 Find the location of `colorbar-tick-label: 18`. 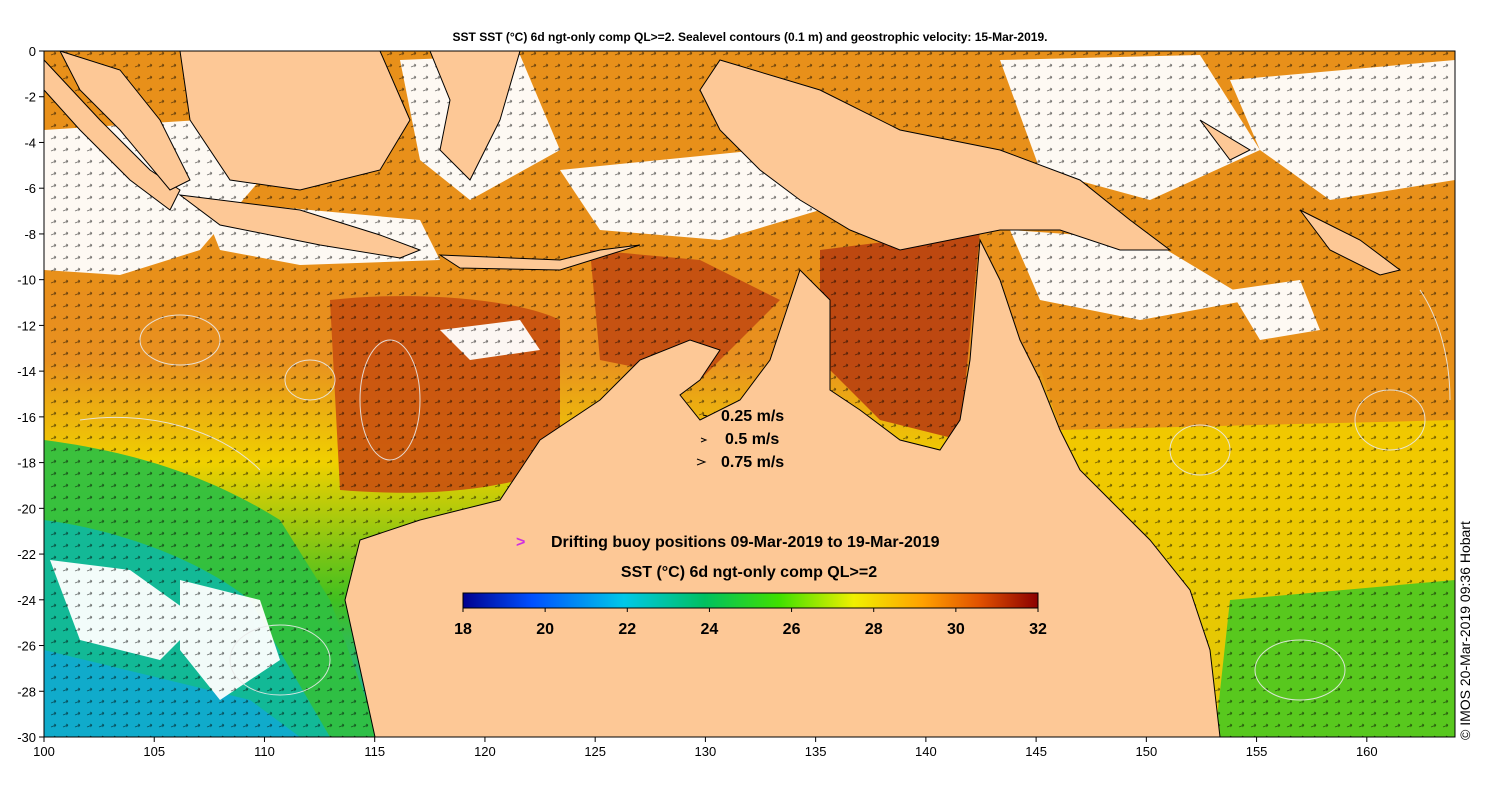

colorbar-tick-label: 18 is located at coordinates (463, 629).